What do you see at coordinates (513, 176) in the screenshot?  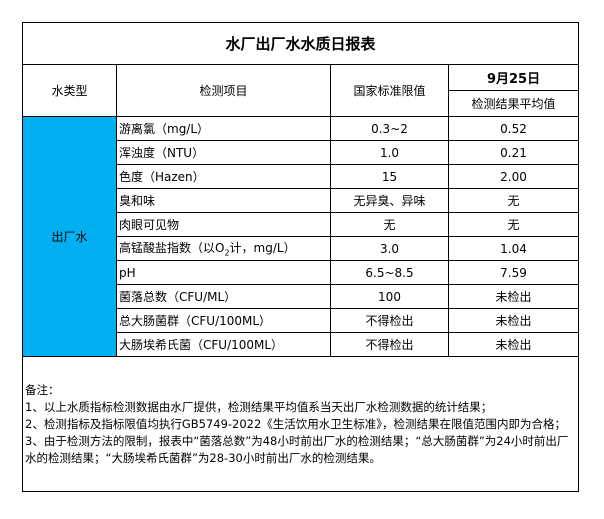 I see `result-cell: 2.00` at bounding box center [513, 176].